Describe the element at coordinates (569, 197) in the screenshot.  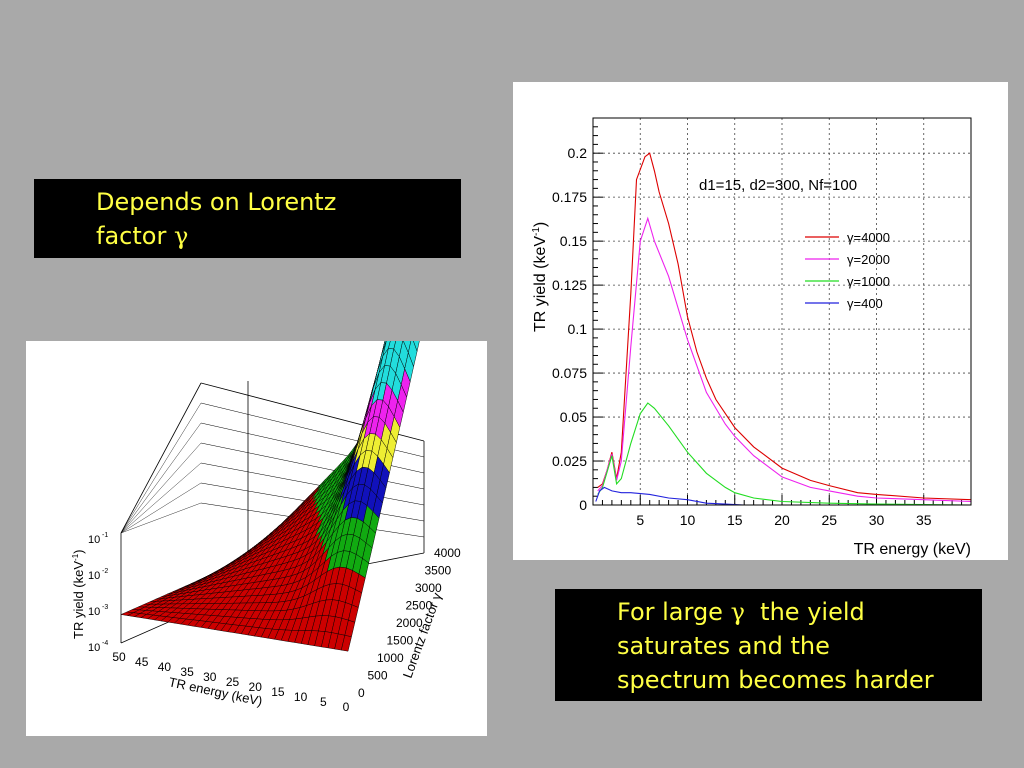
I see `y-tick-label: 0.175` at that location.